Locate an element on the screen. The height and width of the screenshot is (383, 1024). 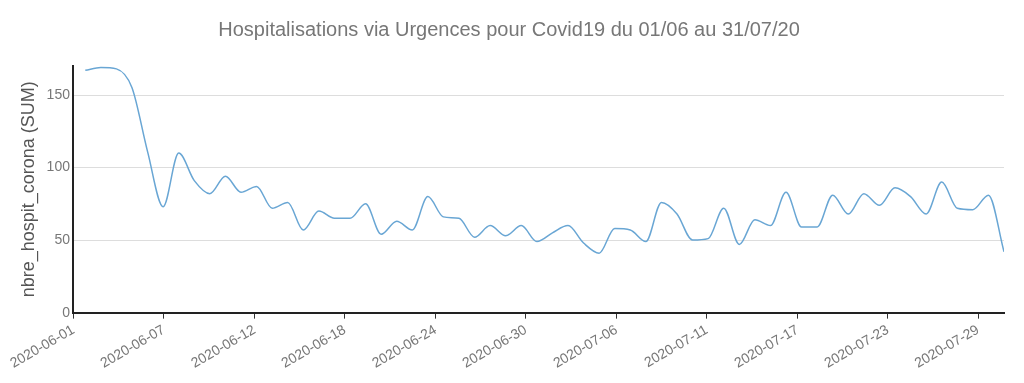
y-tick-label: 100 is located at coordinates (58, 166).